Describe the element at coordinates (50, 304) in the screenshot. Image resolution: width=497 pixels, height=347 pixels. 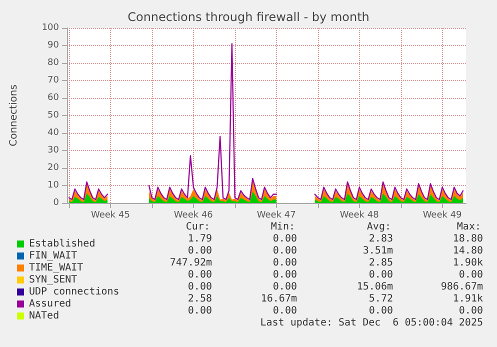
I see `legend-label: Assured` at that location.